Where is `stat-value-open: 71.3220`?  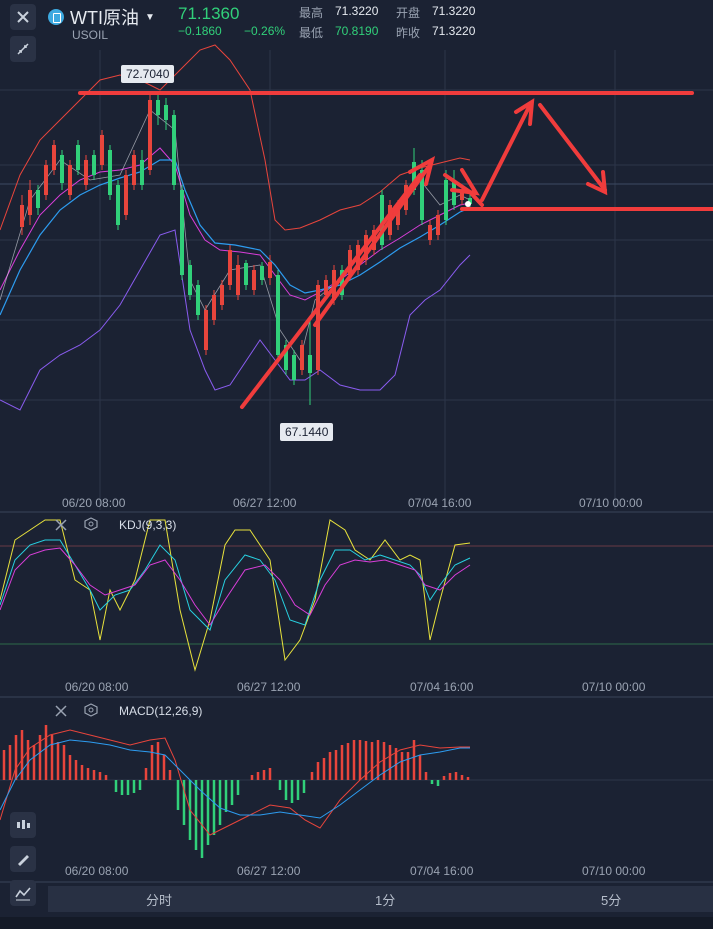 stat-value-open: 71.3220 is located at coordinates (454, 11).